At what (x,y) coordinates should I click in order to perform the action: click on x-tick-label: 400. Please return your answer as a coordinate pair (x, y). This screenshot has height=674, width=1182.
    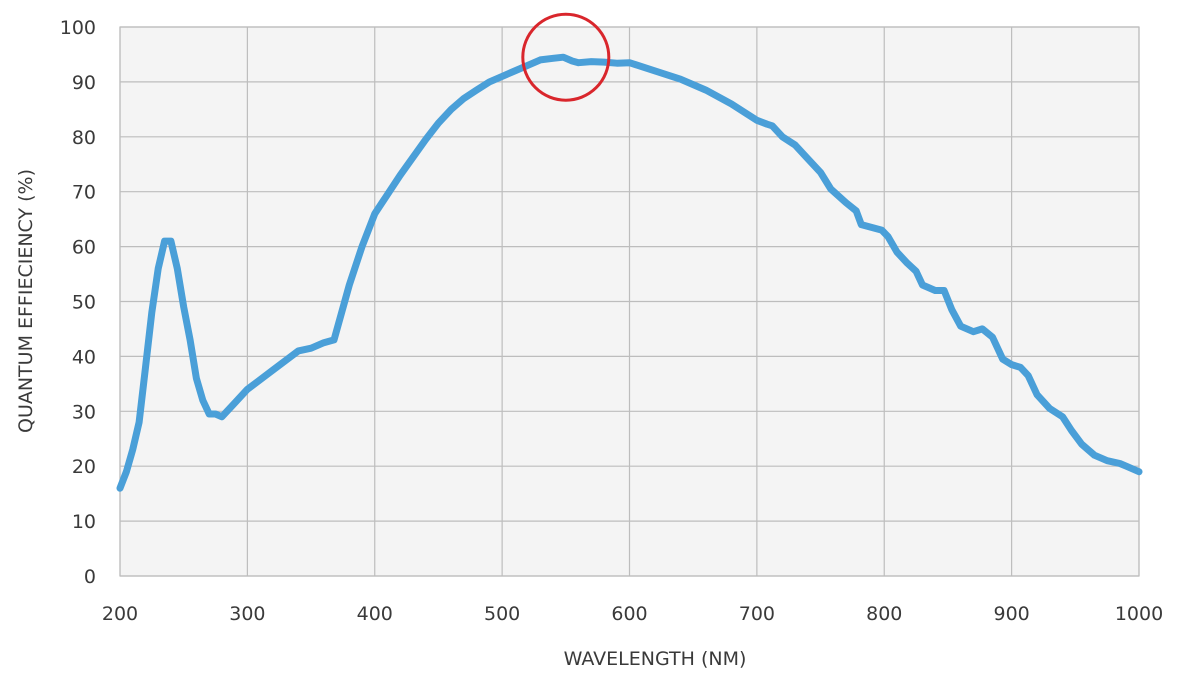
    Looking at the image, I should click on (375, 614).